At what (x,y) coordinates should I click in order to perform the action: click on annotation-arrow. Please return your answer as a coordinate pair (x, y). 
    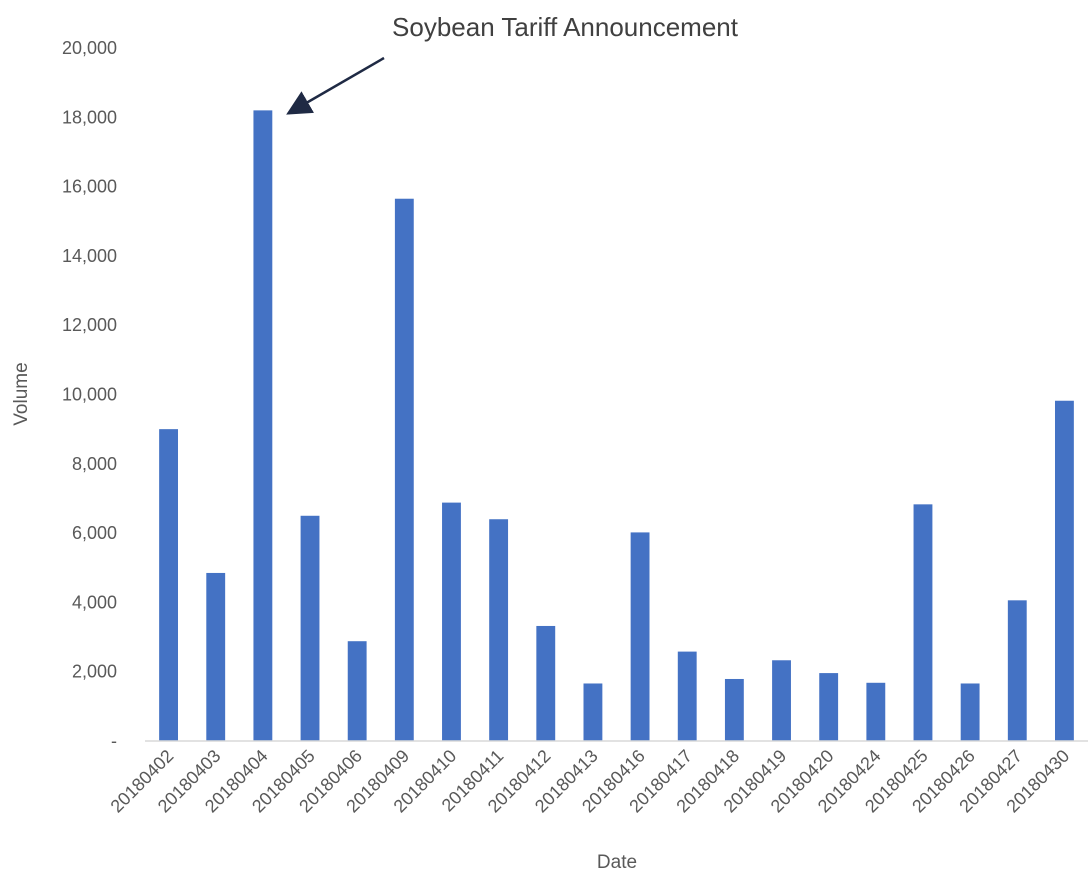
    Looking at the image, I should click on (335, 85).